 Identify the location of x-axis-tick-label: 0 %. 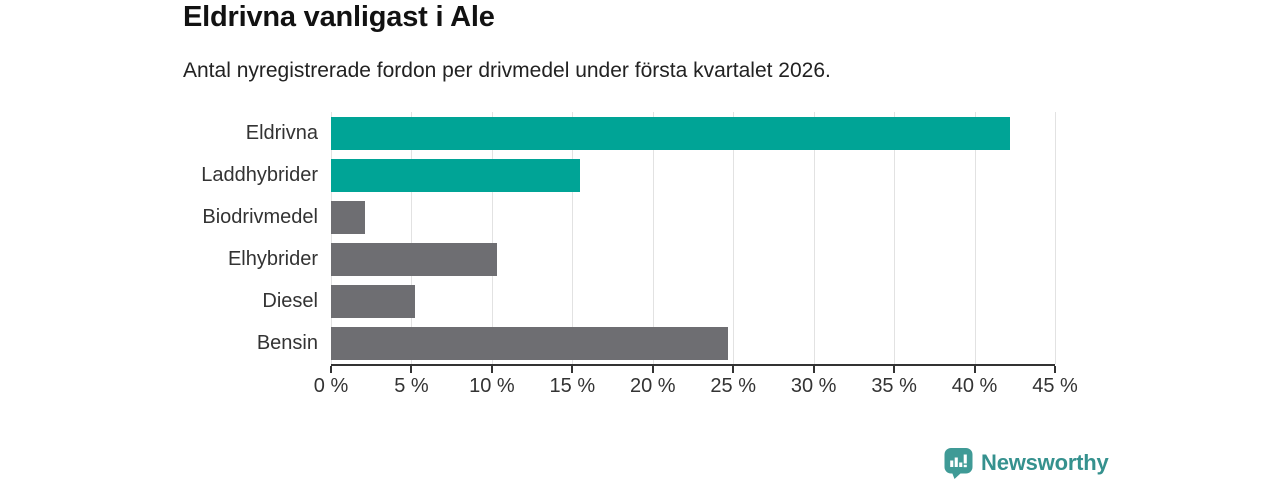
(331, 386).